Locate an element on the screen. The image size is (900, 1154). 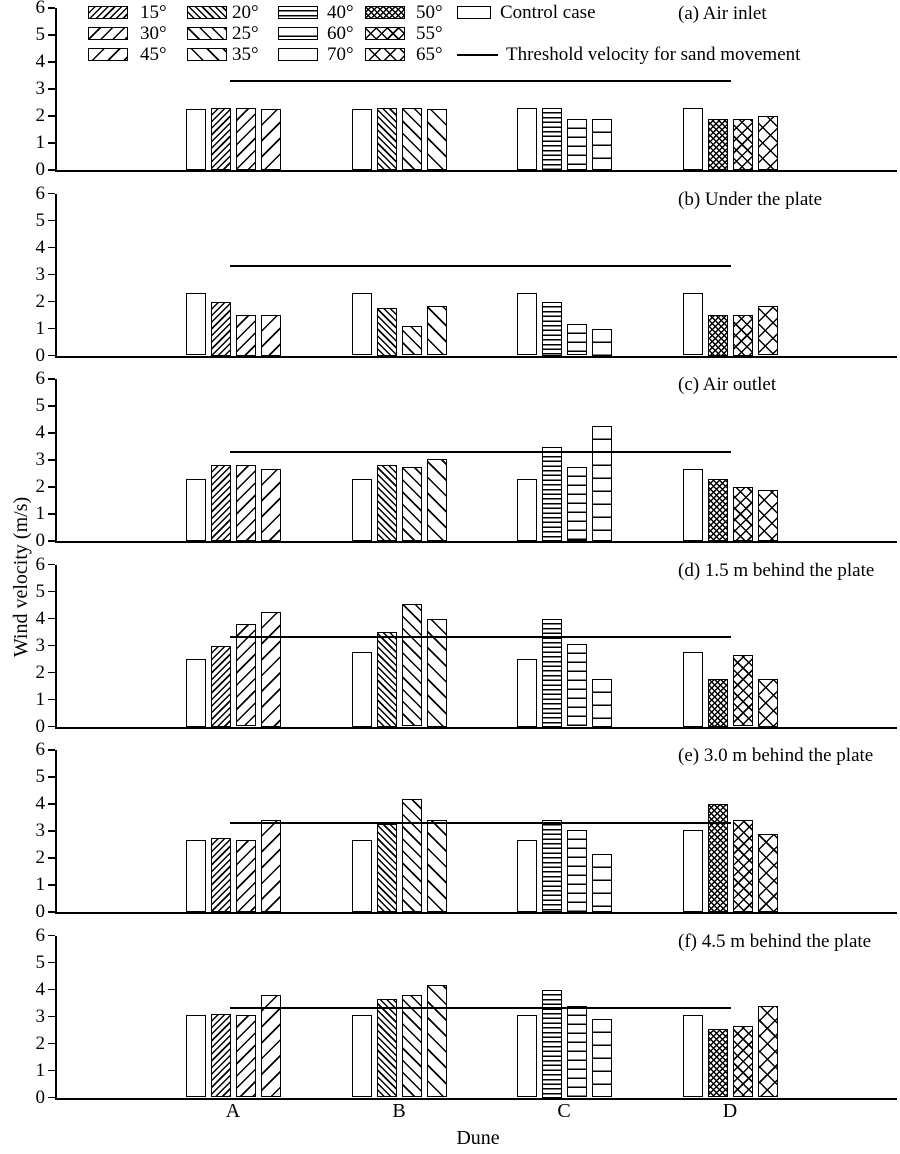
bar-e-D-65deg is located at coordinates (767, 872).